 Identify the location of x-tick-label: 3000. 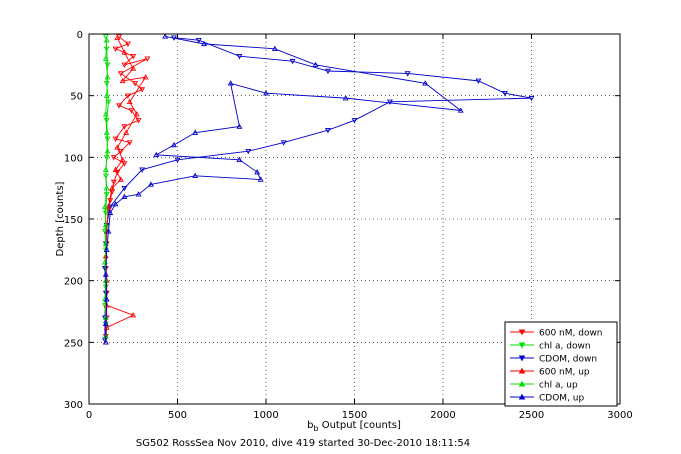
(619, 415).